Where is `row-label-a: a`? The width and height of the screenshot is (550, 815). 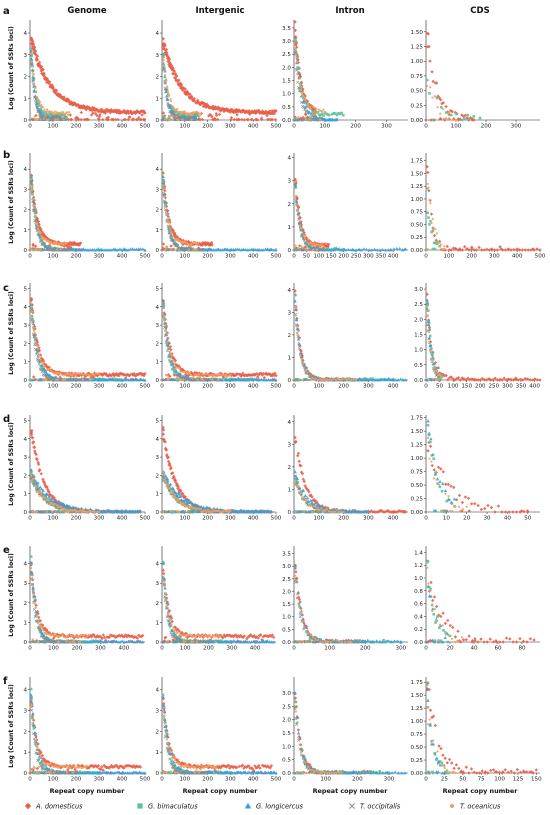
row-label-a: a is located at coordinates (6, 11).